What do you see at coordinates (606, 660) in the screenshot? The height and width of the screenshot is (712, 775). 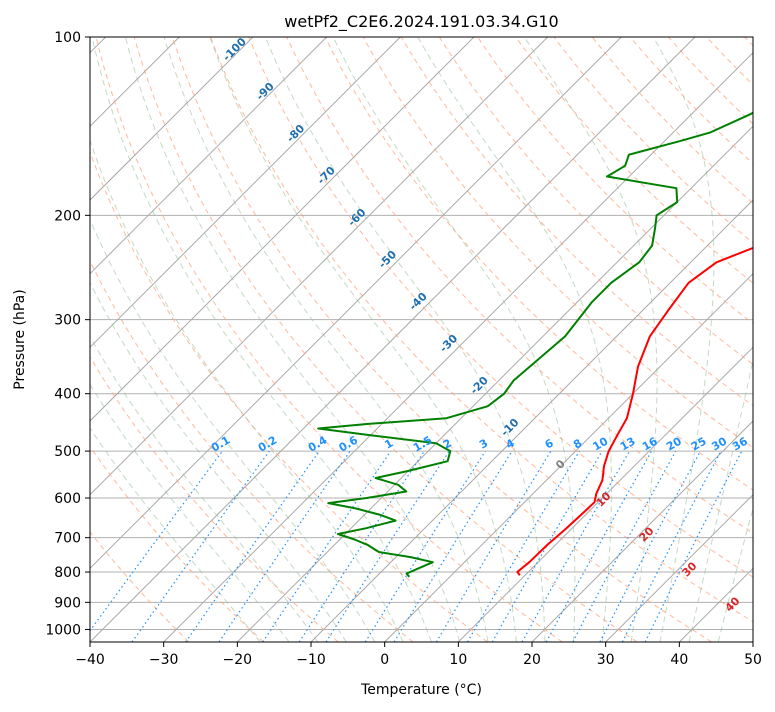 I see `x-tick-label: 30` at bounding box center [606, 660].